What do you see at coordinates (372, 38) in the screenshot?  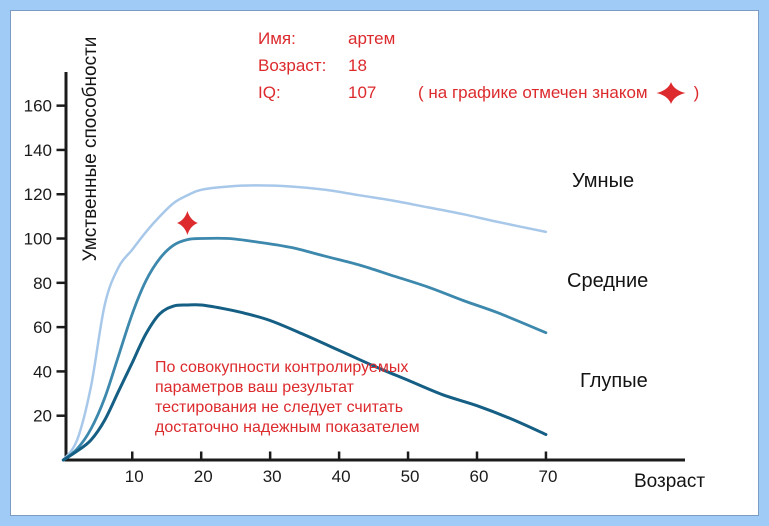 I see `name-value: артем` at bounding box center [372, 38].